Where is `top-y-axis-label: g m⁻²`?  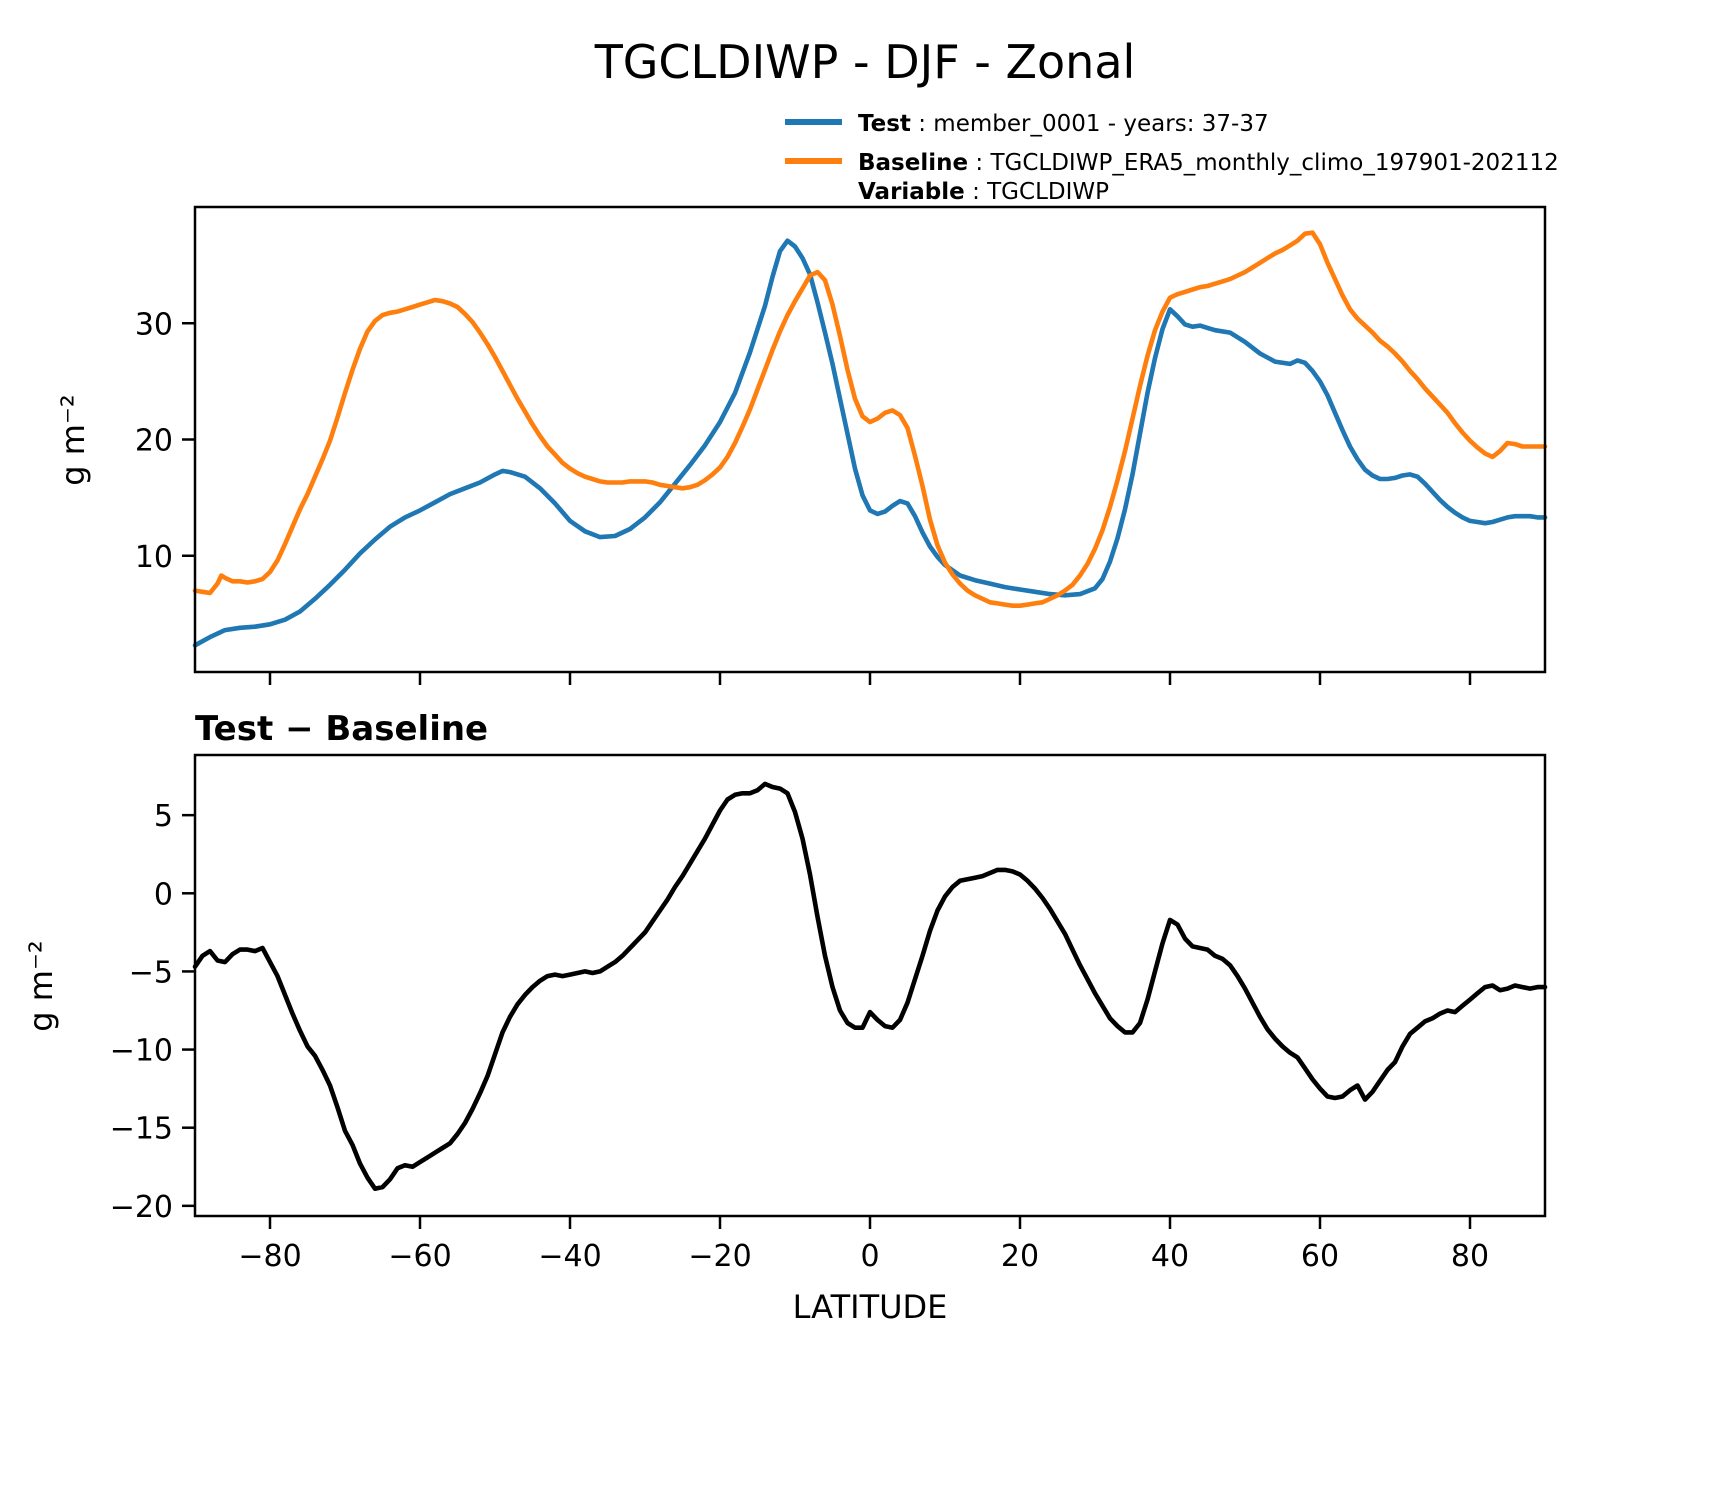
top-y-axis-label: g m⁻² is located at coordinates (73, 439).